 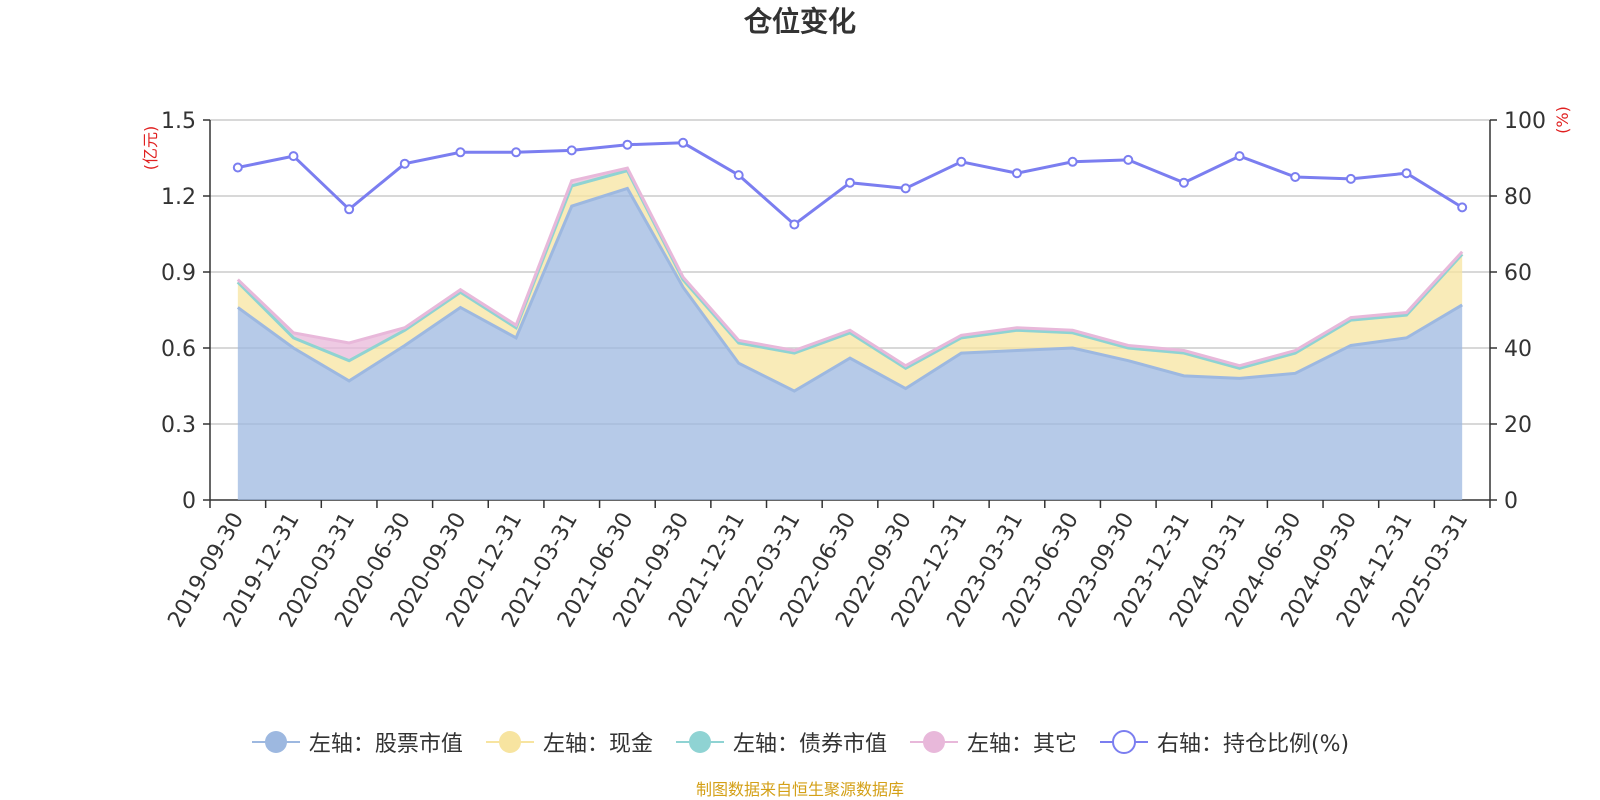 What do you see at coordinates (150, 148) in the screenshot?
I see `left-axis-unit: (亿元)` at bounding box center [150, 148].